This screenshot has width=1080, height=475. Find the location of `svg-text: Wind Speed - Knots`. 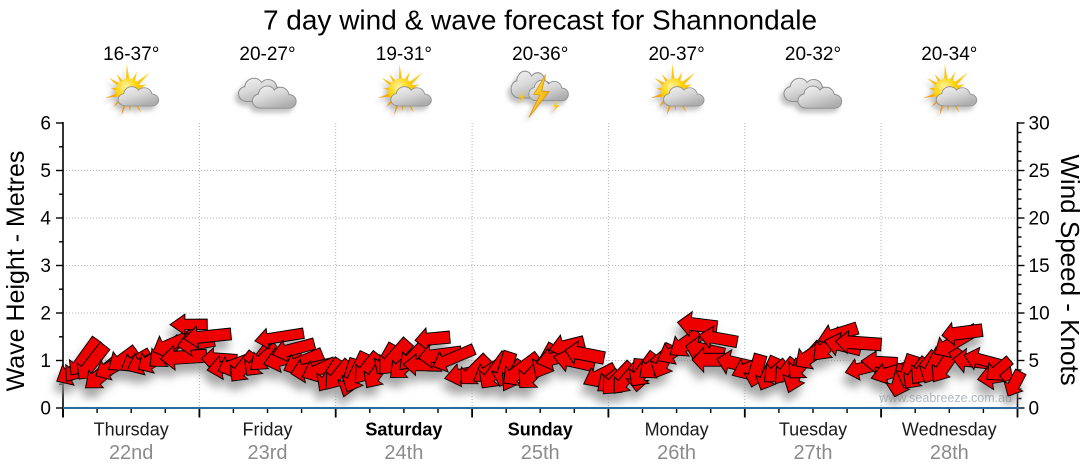

svg-text: Wind Speed - Knots is located at coordinates (1067, 269).